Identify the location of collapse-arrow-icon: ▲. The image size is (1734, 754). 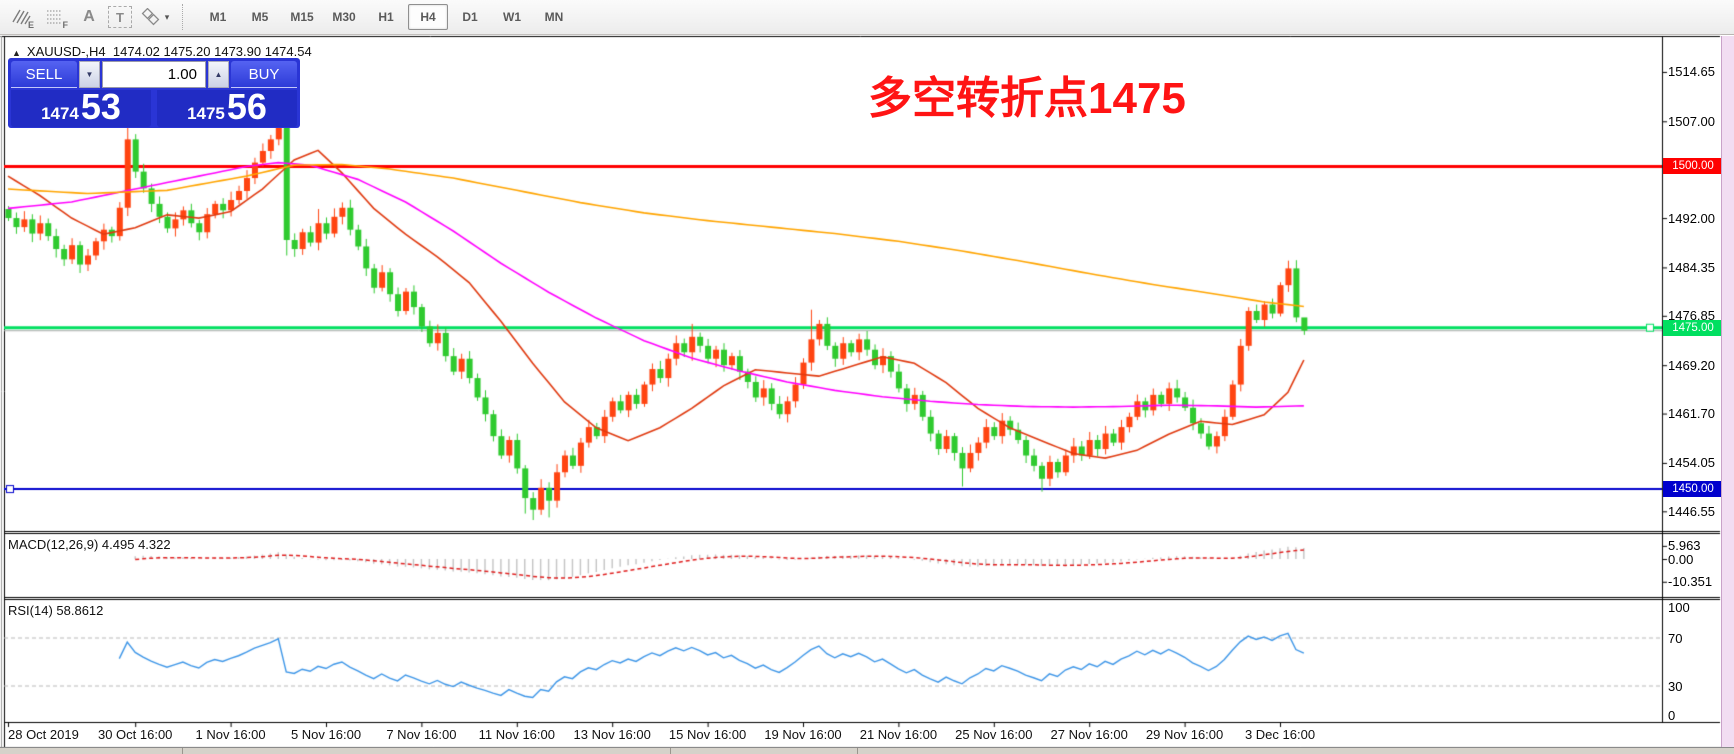
(16, 53).